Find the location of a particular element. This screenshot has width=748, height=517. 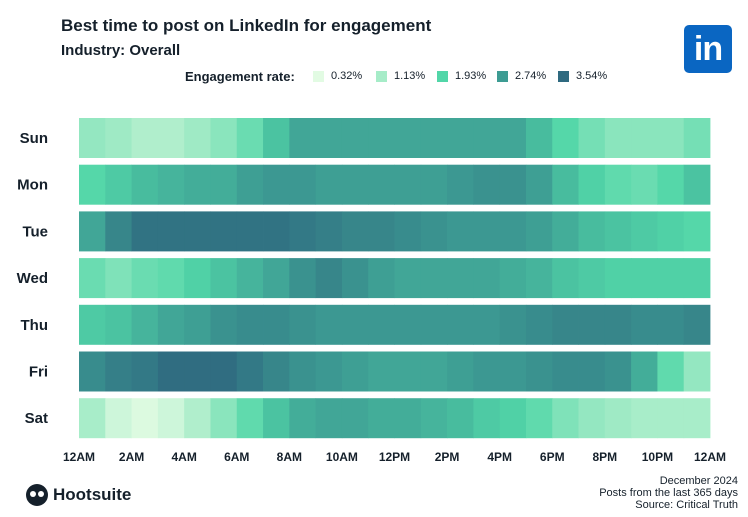

heat-cell-sun-1pm is located at coordinates (434, 138).